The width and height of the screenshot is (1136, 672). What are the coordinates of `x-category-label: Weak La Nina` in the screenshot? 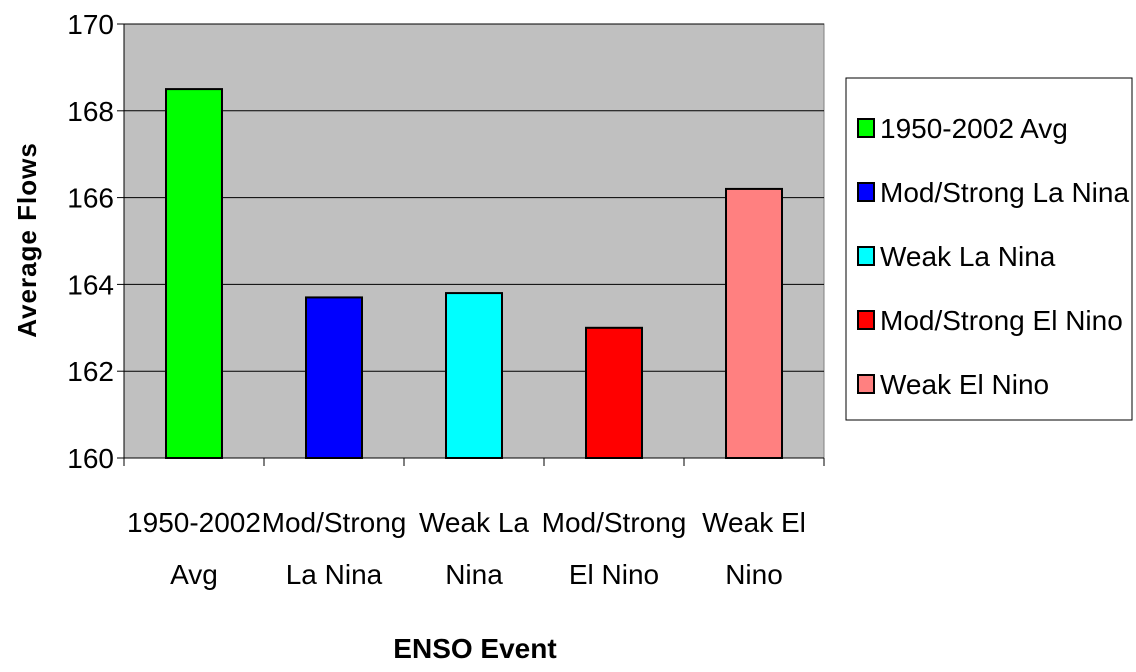 It's located at (474, 548).